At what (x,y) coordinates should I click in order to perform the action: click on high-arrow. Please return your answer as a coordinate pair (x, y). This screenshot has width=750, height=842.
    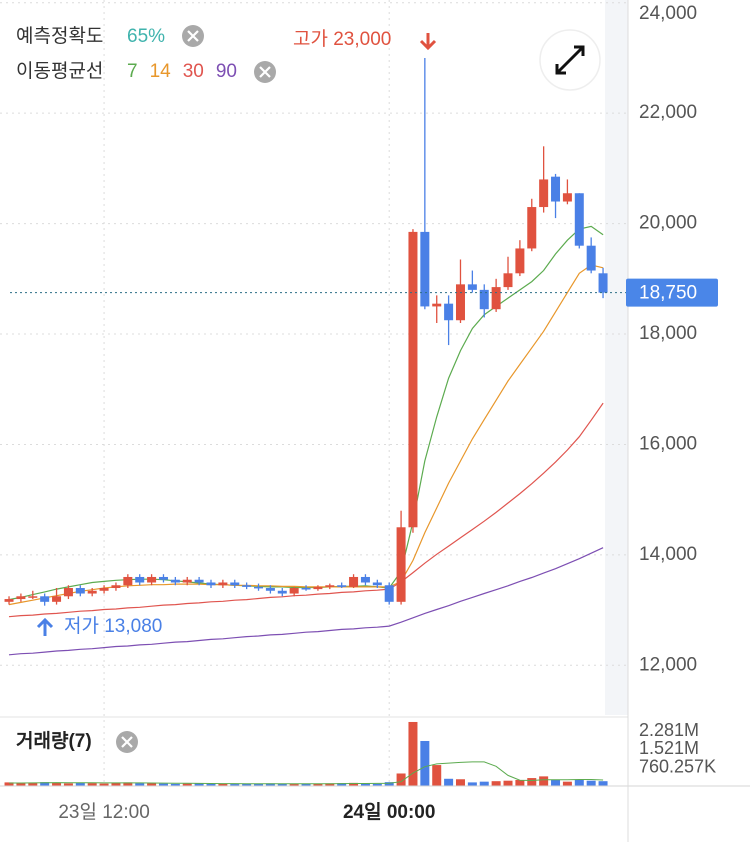
    Looking at the image, I should click on (428, 42).